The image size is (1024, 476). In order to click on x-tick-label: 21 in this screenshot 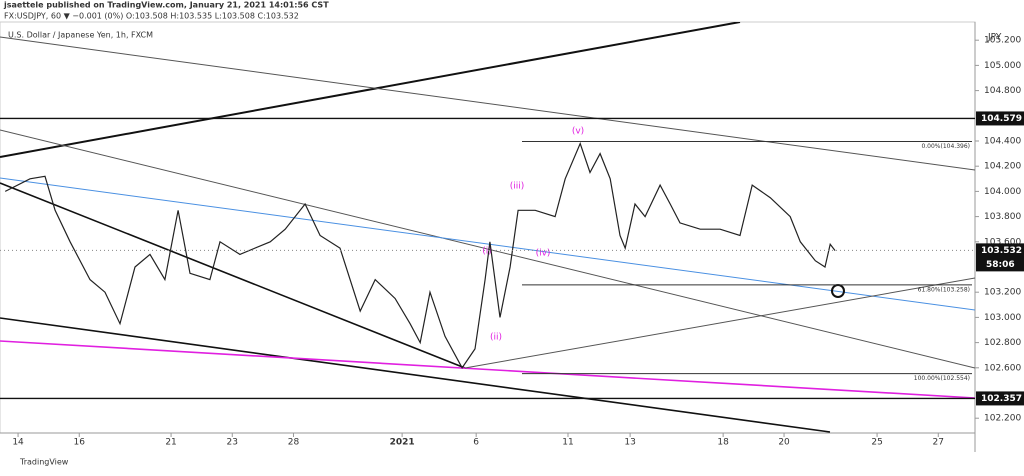, I will do `click(170, 443)`.